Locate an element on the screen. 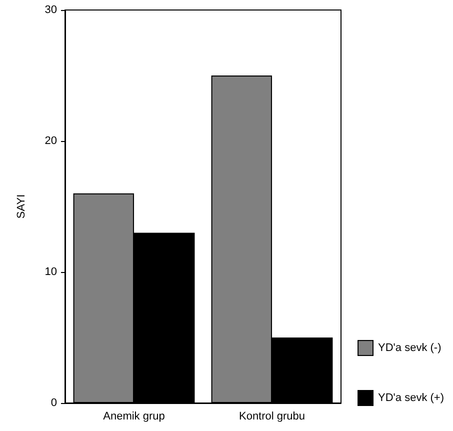 Image resolution: width=453 pixels, height=431 pixels. y-tick-label: 20 is located at coordinates (50, 141).